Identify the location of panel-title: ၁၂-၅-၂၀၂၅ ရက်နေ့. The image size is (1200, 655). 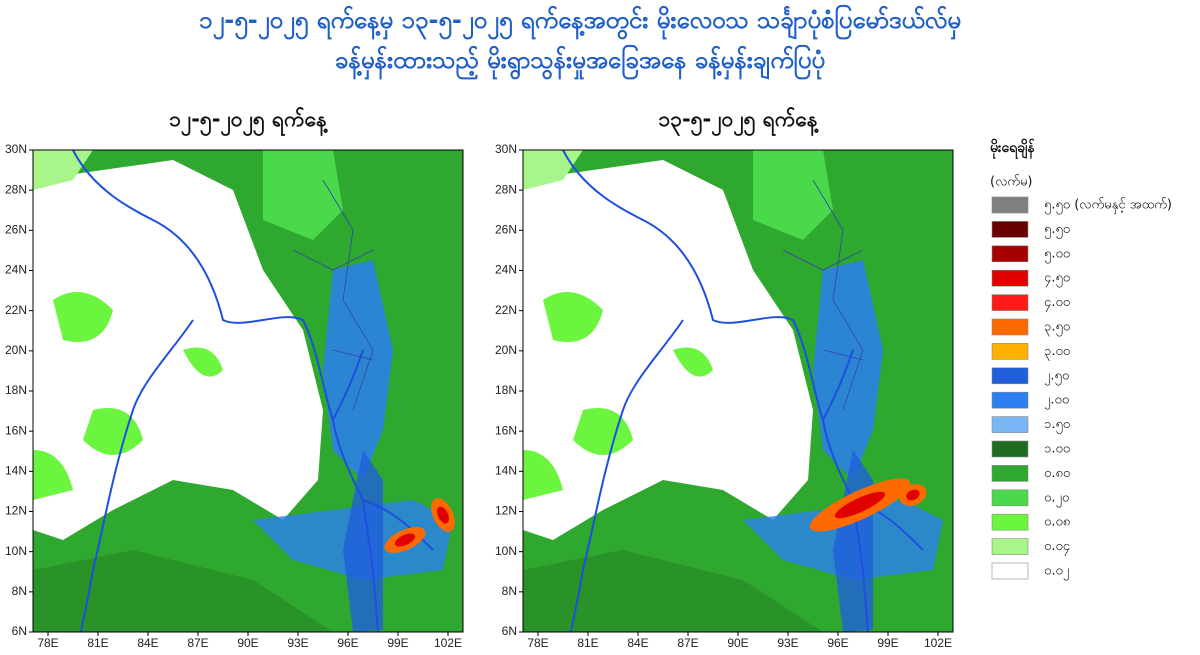
(249, 121).